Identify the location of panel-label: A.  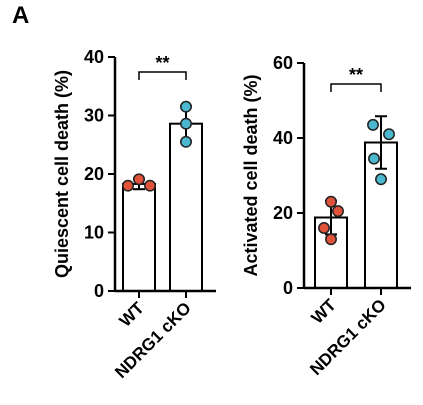
(21, 15).